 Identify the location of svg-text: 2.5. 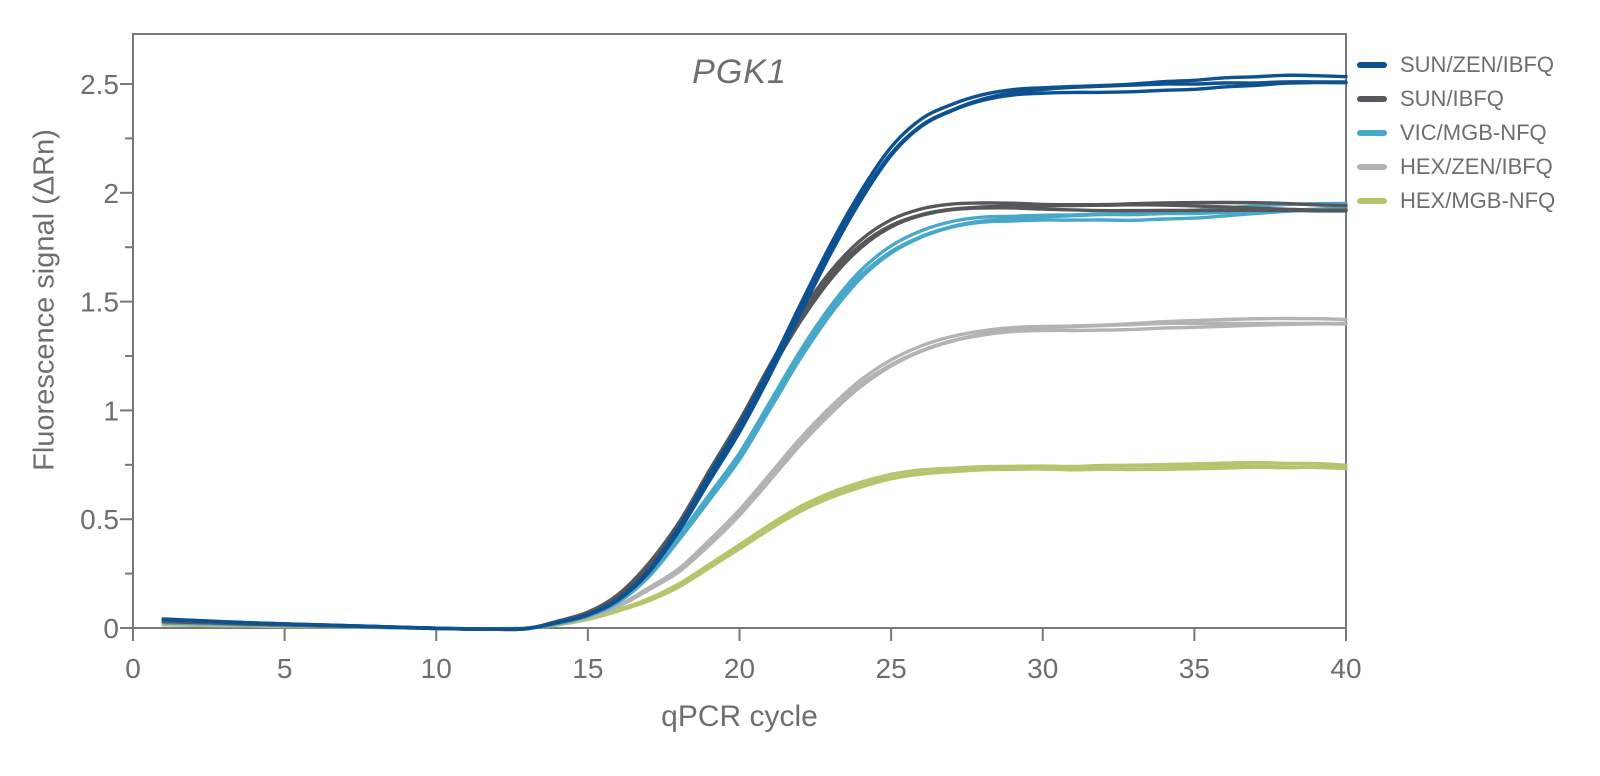
(99, 84).